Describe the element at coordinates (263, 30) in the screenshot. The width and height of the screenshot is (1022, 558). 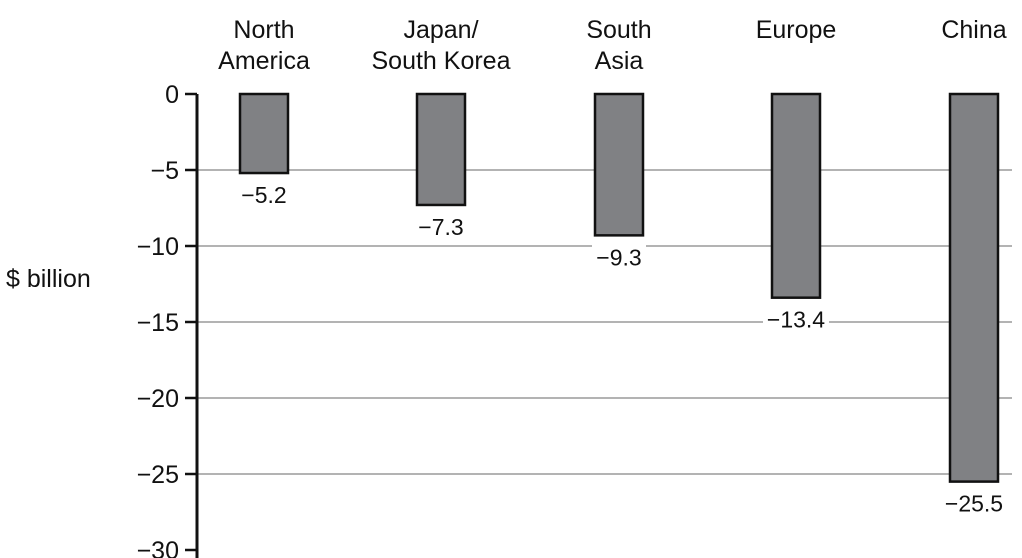
I see `category-label: North` at that location.